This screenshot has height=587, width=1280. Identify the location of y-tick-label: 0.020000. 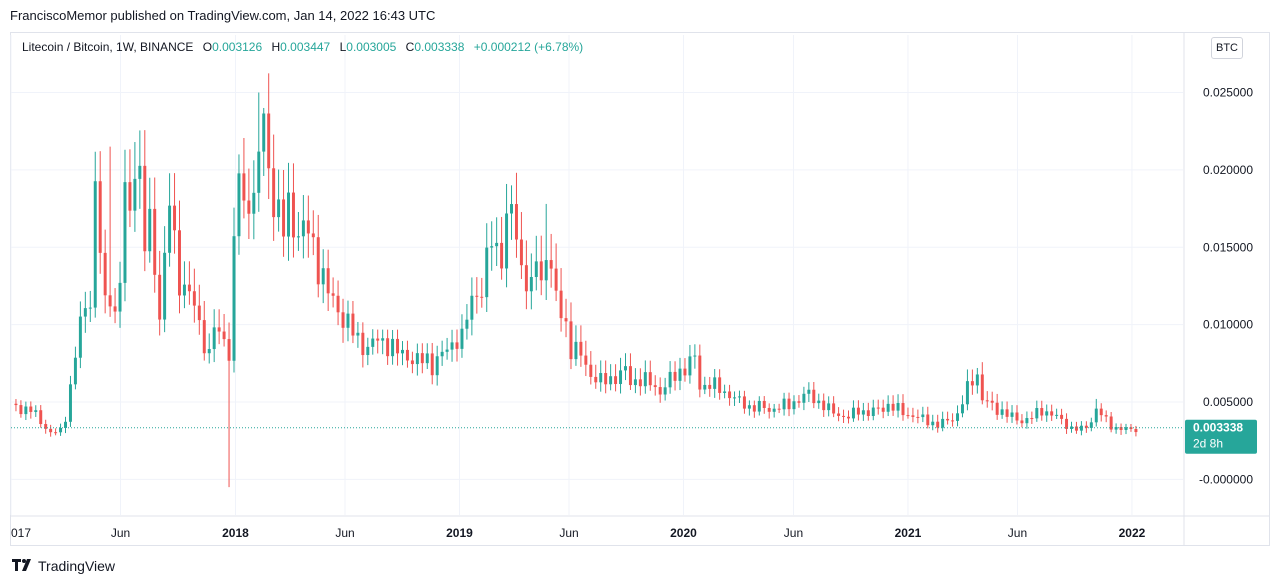
(1228, 170).